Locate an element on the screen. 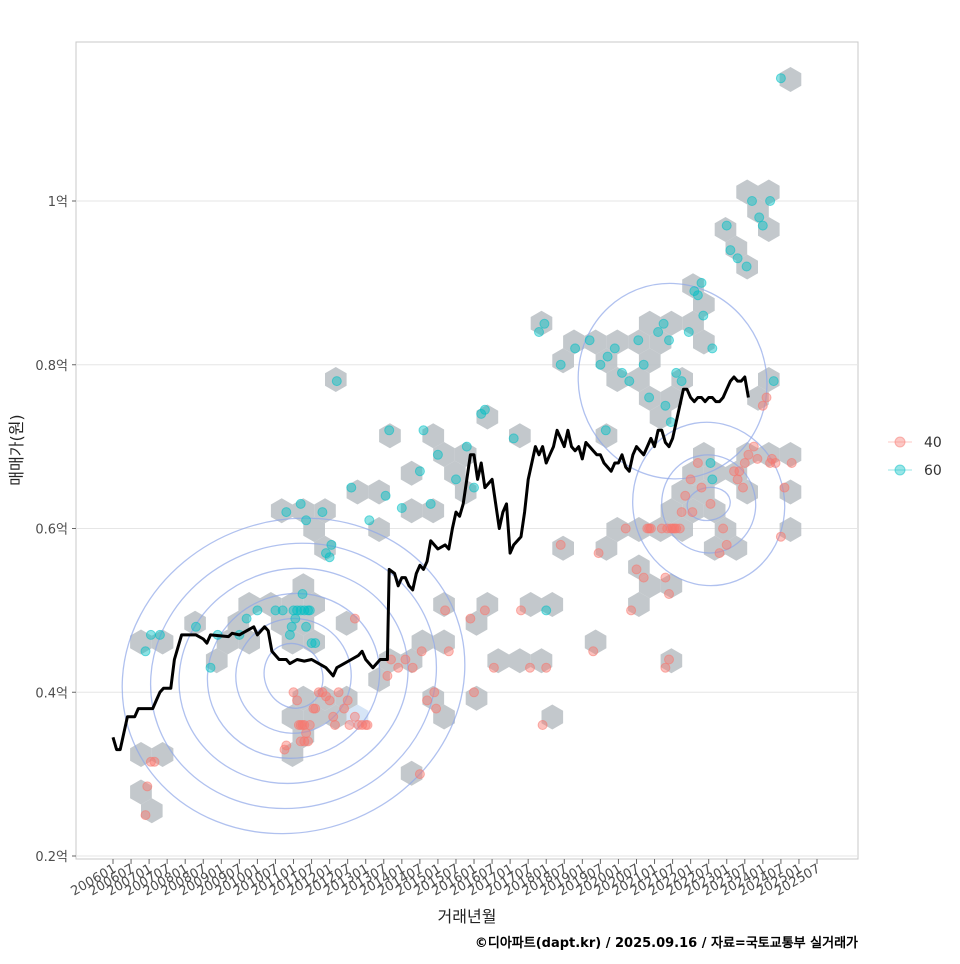  y-tick-label: 0.8억 is located at coordinates (51, 366).